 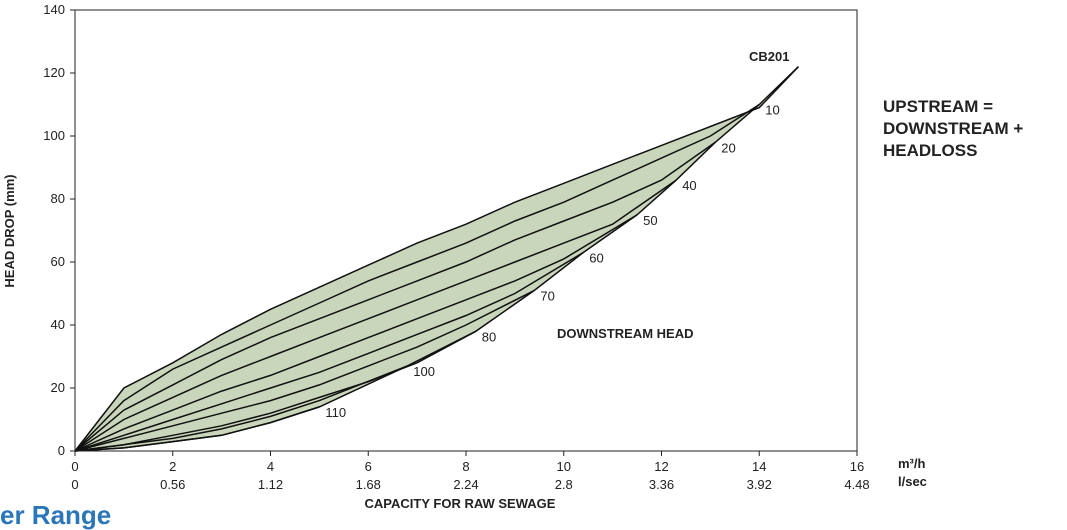 I want to click on x-tick-label: 8, so click(x=465, y=466).